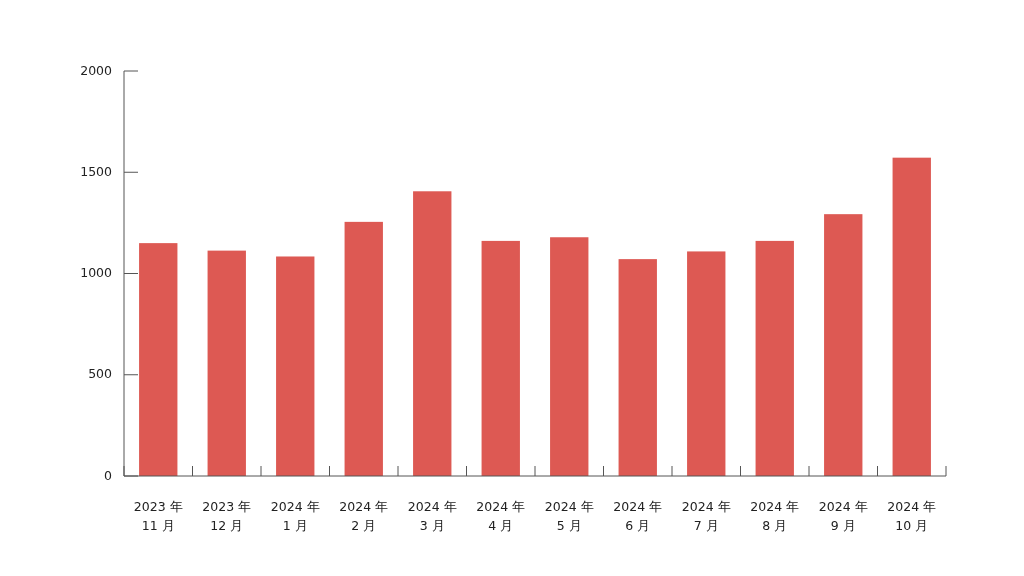  Describe the element at coordinates (912, 516) in the screenshot. I see `x-tick-label: 2024 年 10 月` at that location.